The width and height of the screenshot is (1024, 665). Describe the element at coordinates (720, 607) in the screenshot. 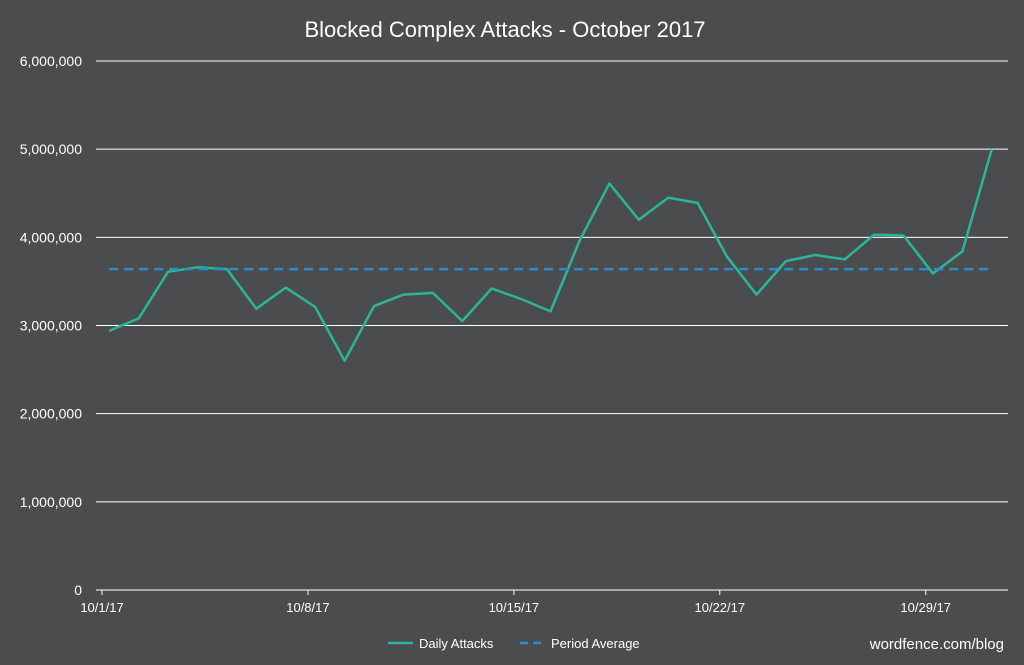

I see `x-tick-label: 10/22/17` at that location.